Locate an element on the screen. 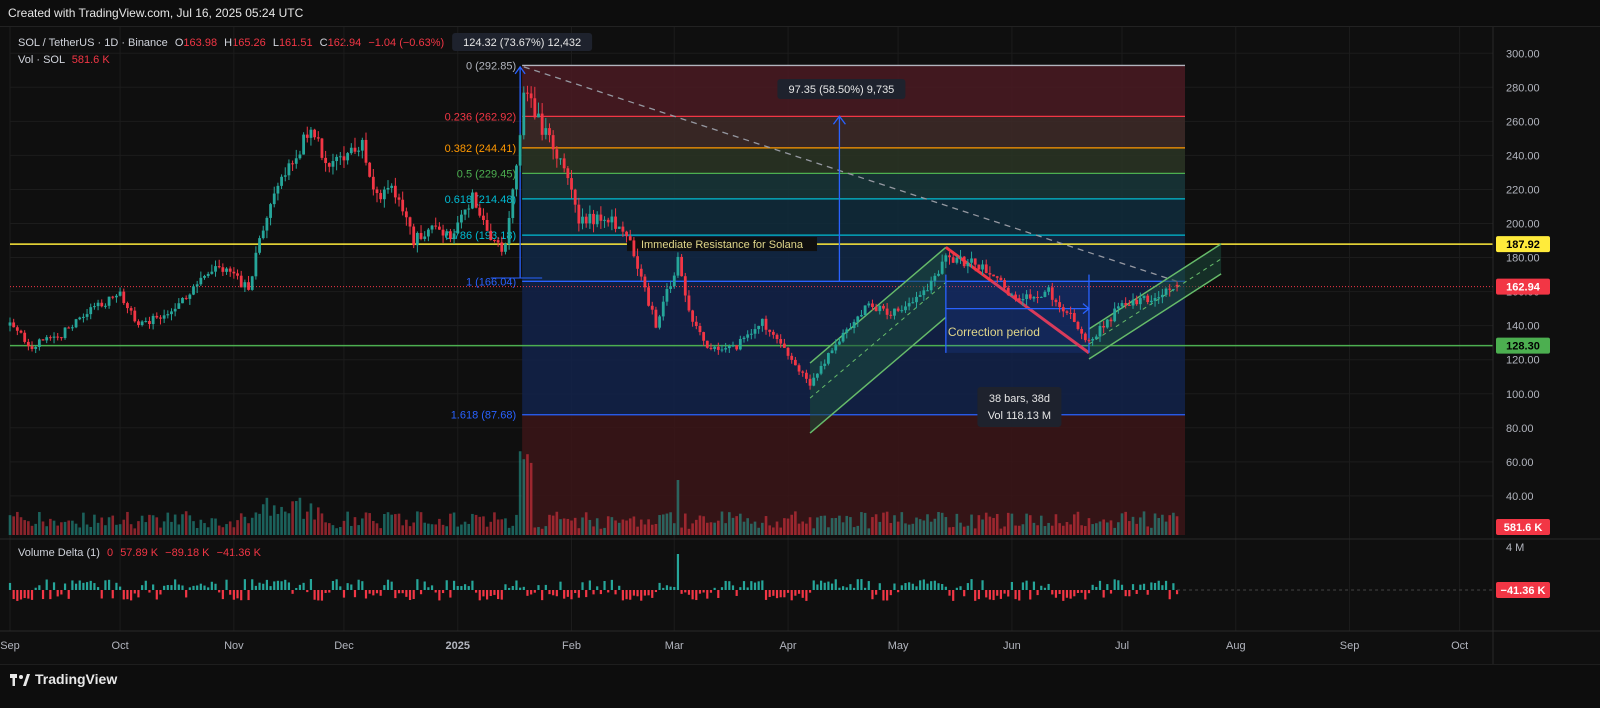  channel-1-upper is located at coordinates (878, 305).